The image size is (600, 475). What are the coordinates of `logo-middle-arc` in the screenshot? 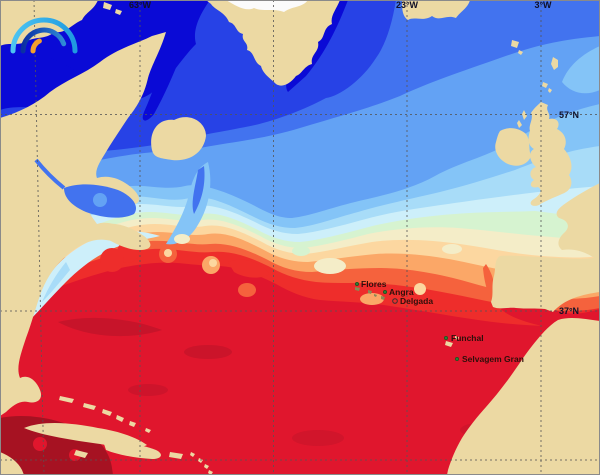 It's located at (43, 40).